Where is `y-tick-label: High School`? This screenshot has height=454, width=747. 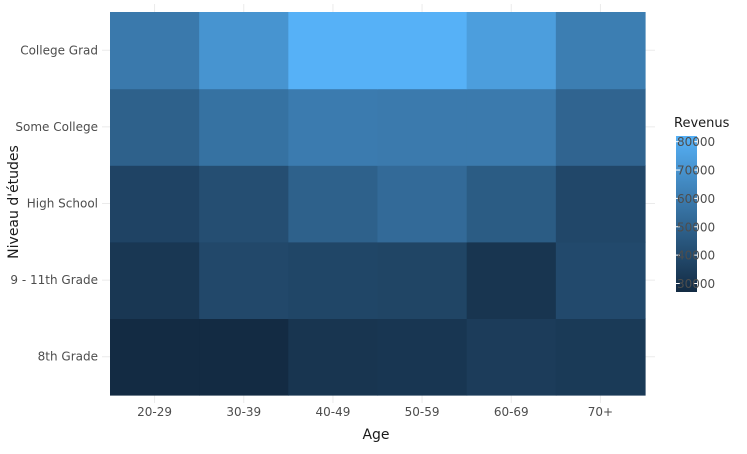
y-tick-label: High School is located at coordinates (62, 204).